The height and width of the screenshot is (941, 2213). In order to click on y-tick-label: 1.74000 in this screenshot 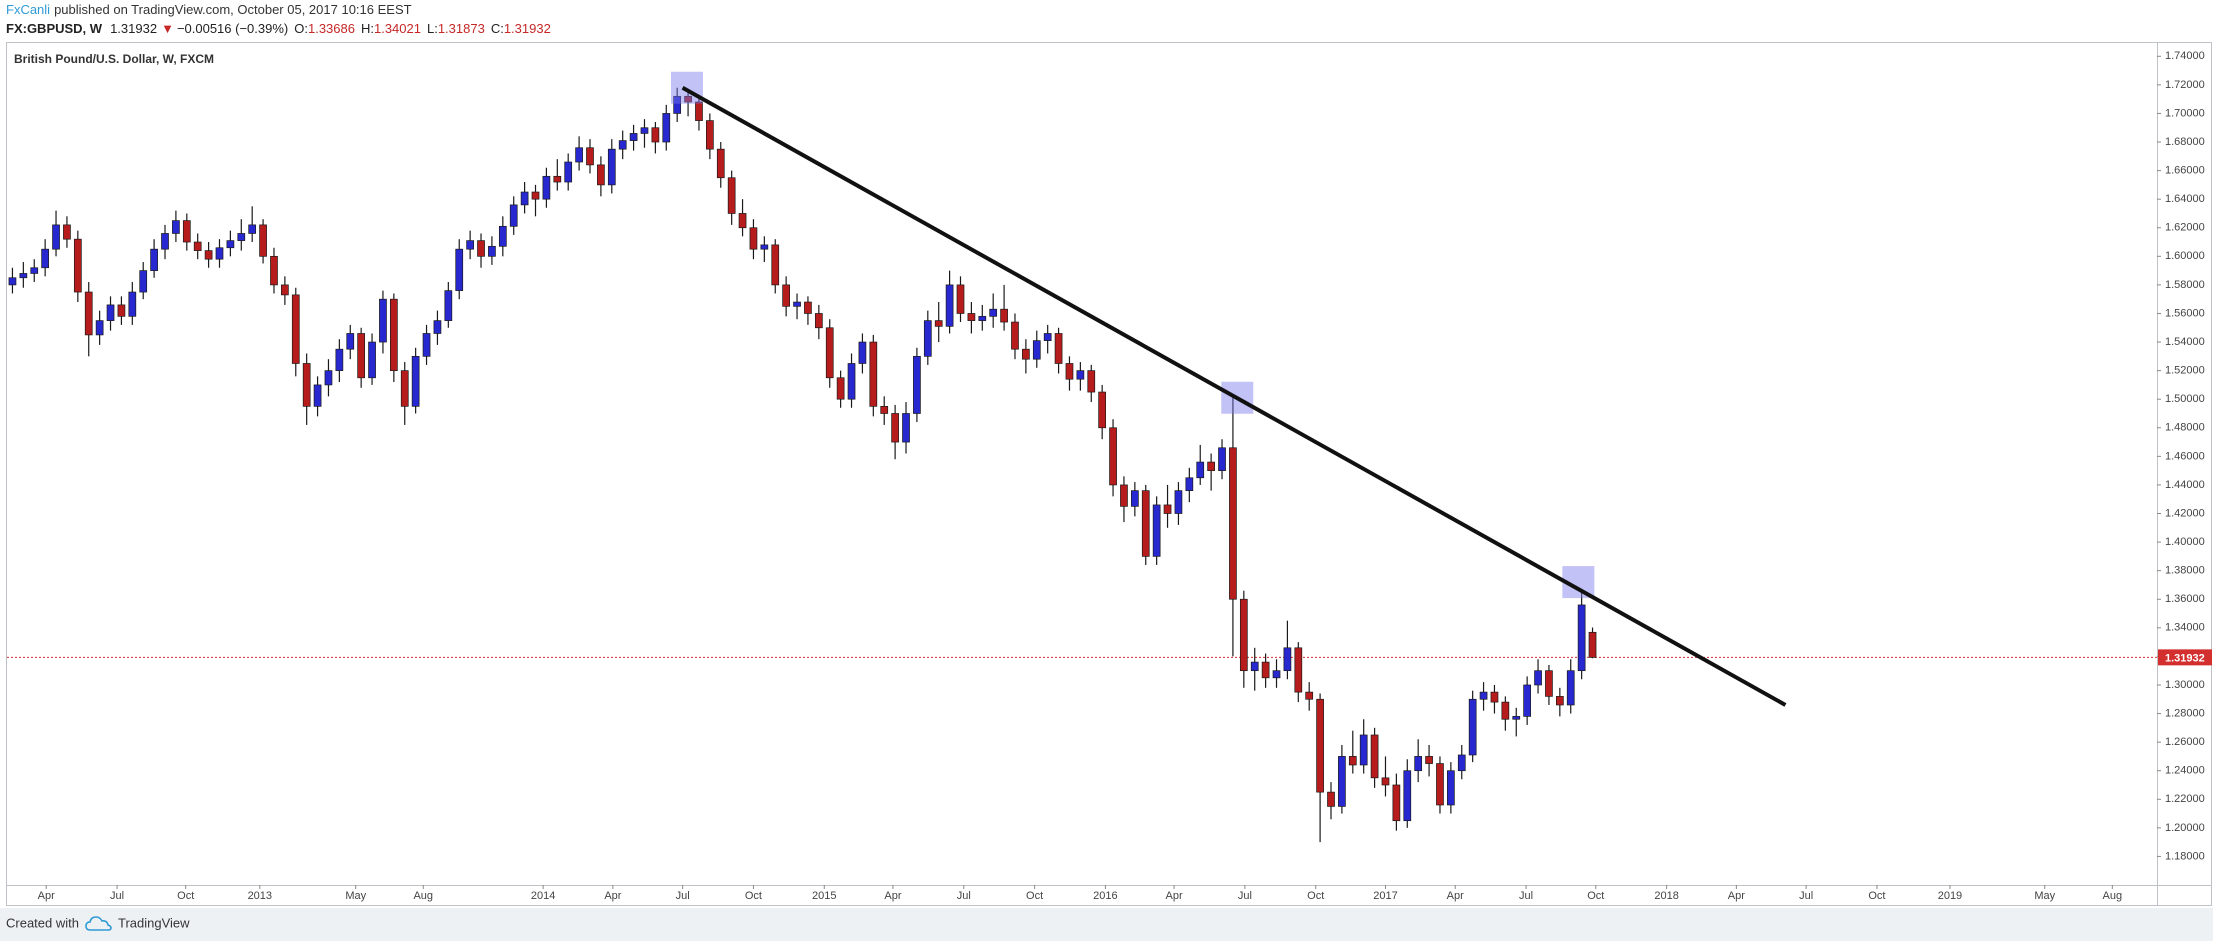, I will do `click(2185, 56)`.